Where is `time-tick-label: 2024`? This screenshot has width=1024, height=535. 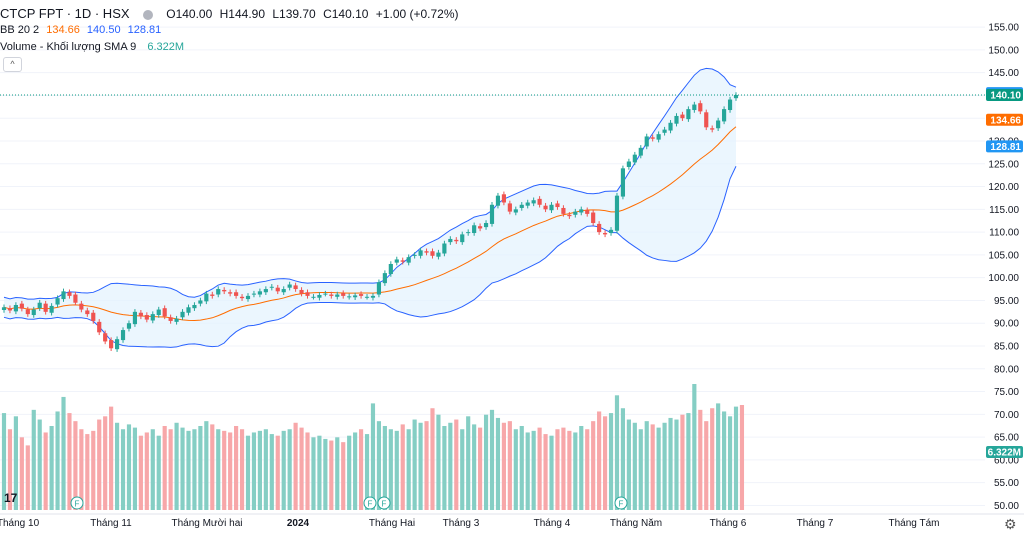 time-tick-label: 2024 is located at coordinates (298, 523).